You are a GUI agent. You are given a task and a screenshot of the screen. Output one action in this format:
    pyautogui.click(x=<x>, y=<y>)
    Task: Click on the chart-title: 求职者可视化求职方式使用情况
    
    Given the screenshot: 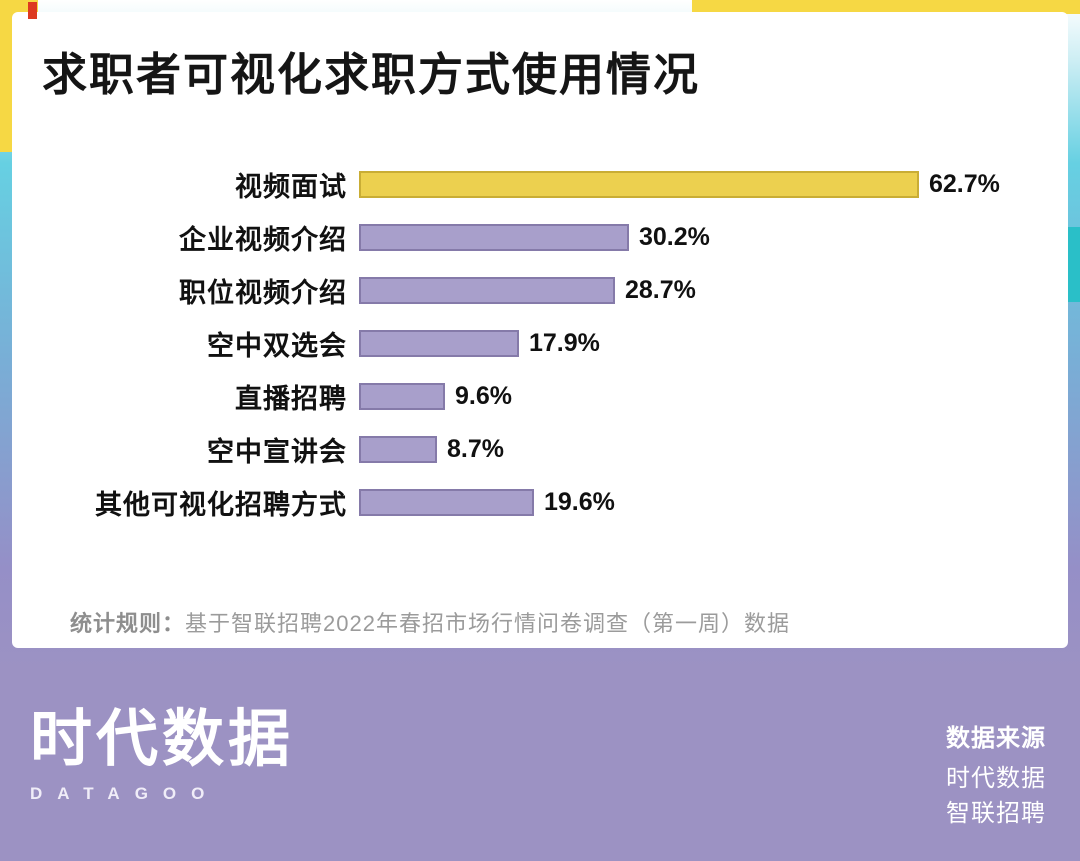 What is the action you would take?
    pyautogui.click(x=371, y=74)
    